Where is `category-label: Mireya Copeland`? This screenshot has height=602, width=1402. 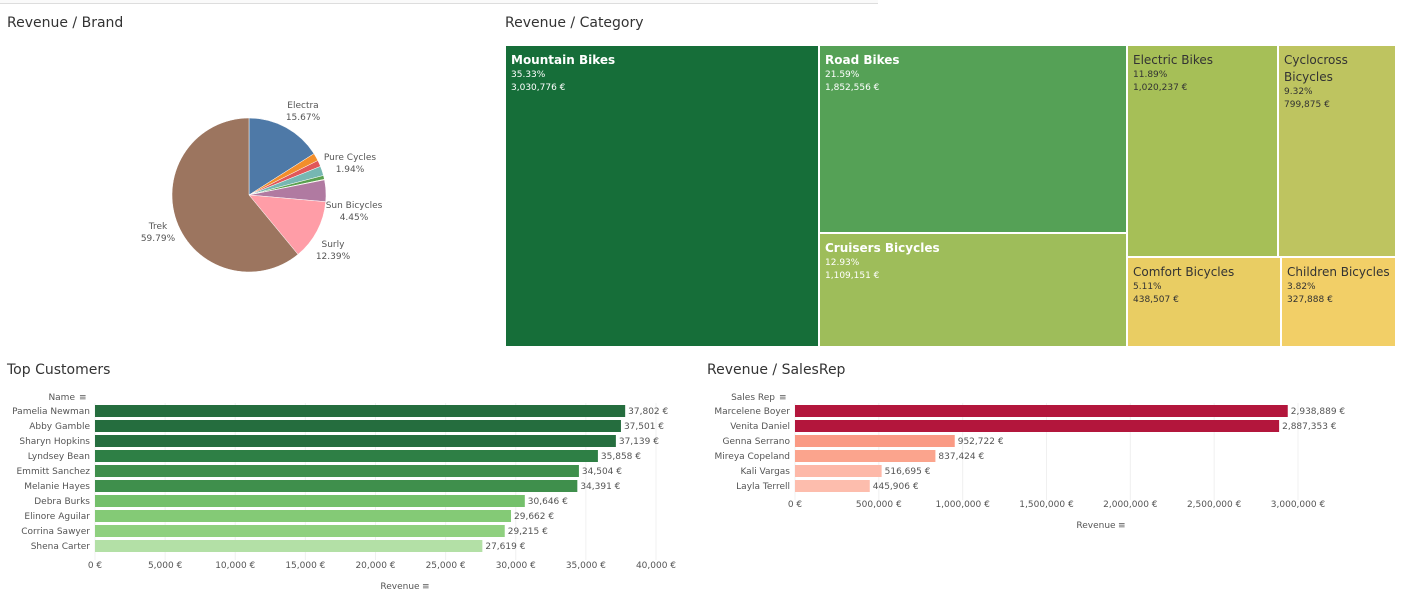 category-label: Mireya Copeland is located at coordinates (752, 457).